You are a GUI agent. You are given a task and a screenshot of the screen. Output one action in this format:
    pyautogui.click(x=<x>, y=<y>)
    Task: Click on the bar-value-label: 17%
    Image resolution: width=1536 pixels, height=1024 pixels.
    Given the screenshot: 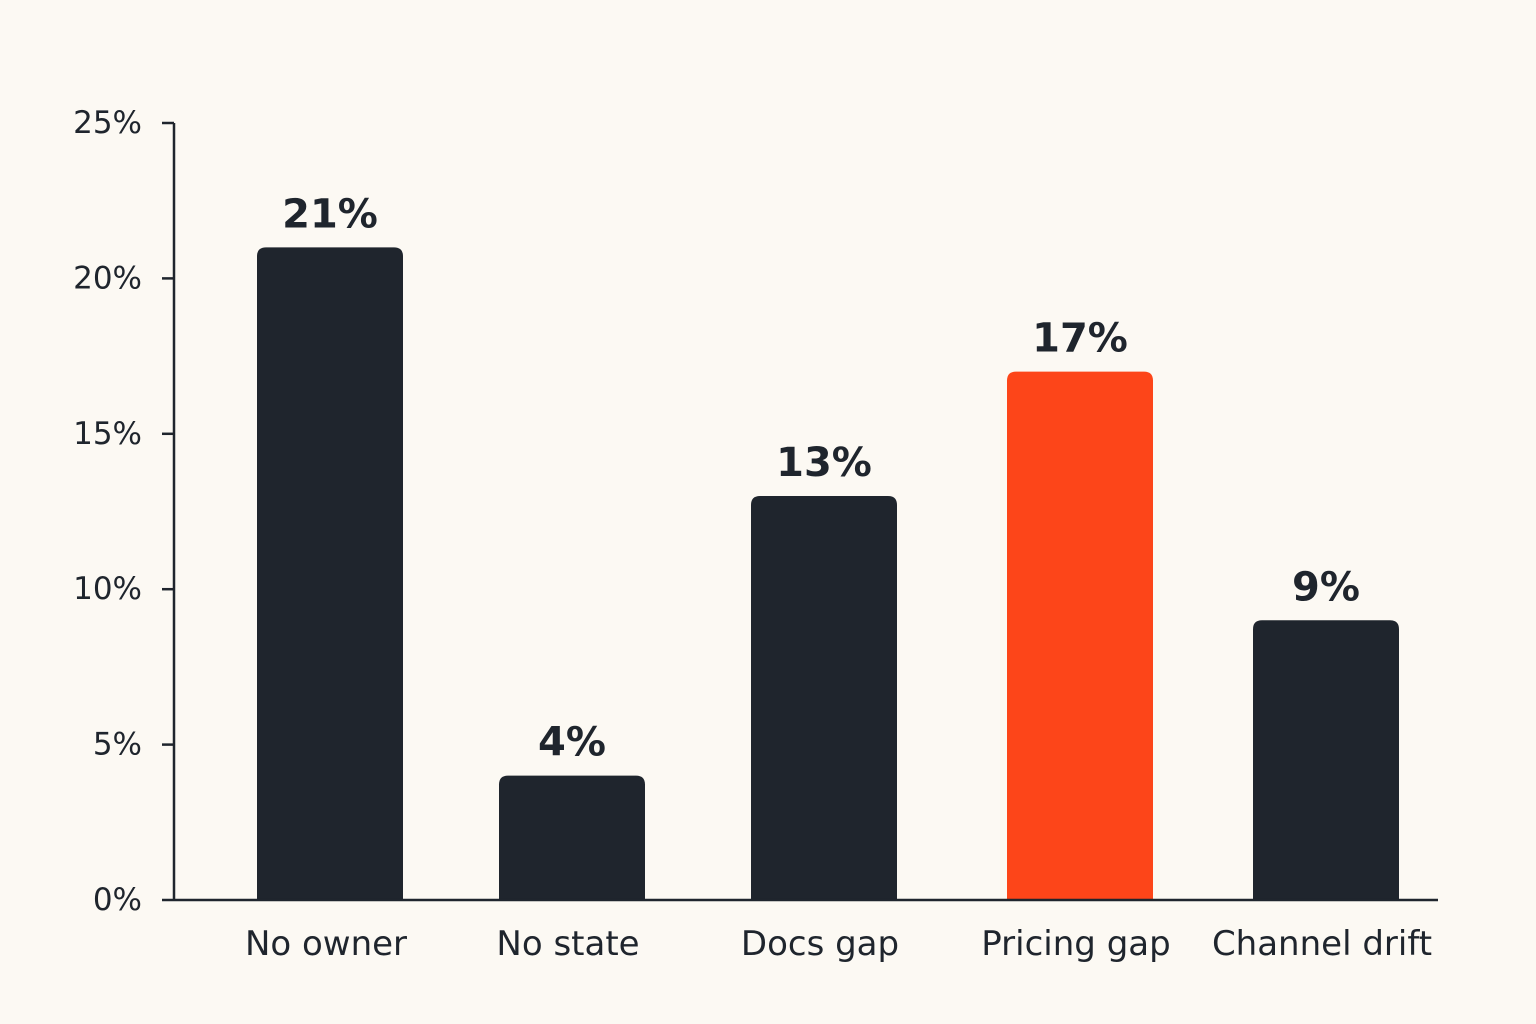 What is the action you would take?
    pyautogui.click(x=1080, y=339)
    